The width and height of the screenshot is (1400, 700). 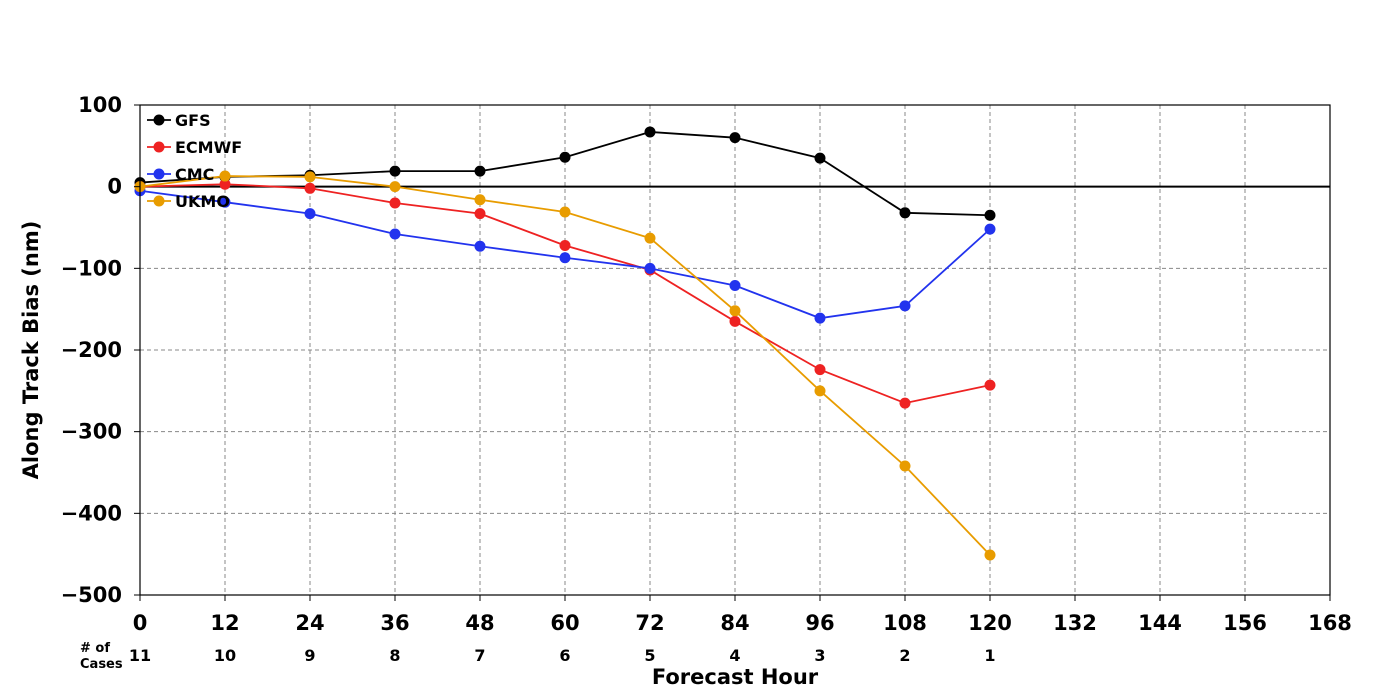 I want to click on x-tick-label: 36, so click(x=394, y=623).